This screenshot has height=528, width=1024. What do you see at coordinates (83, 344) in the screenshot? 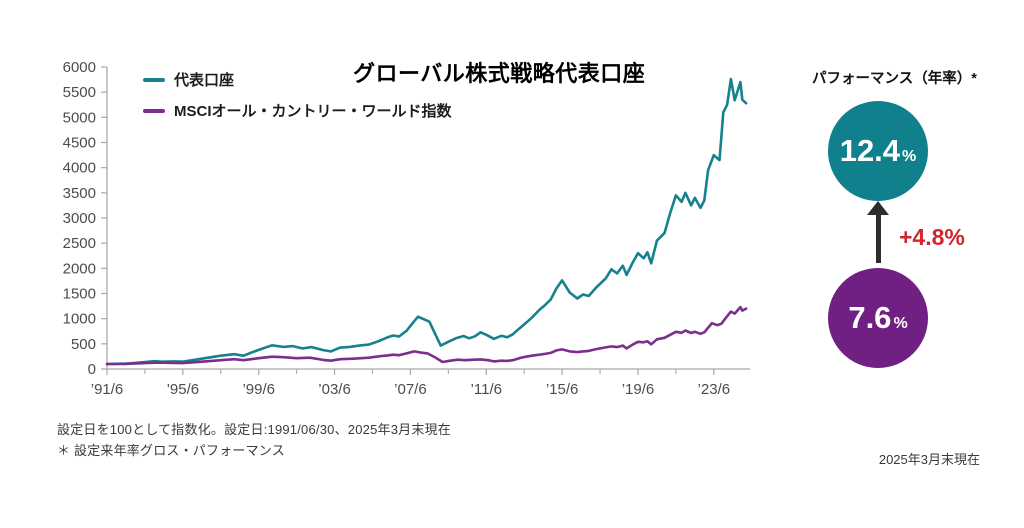
I see `y-tick-label: 500` at bounding box center [83, 344].